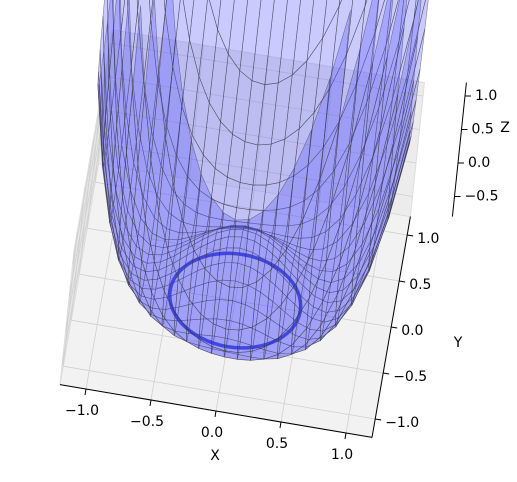 The height and width of the screenshot is (482, 517). What do you see at coordinates (486, 96) in the screenshot?
I see `z-tick-label: 1.0` at bounding box center [486, 96].